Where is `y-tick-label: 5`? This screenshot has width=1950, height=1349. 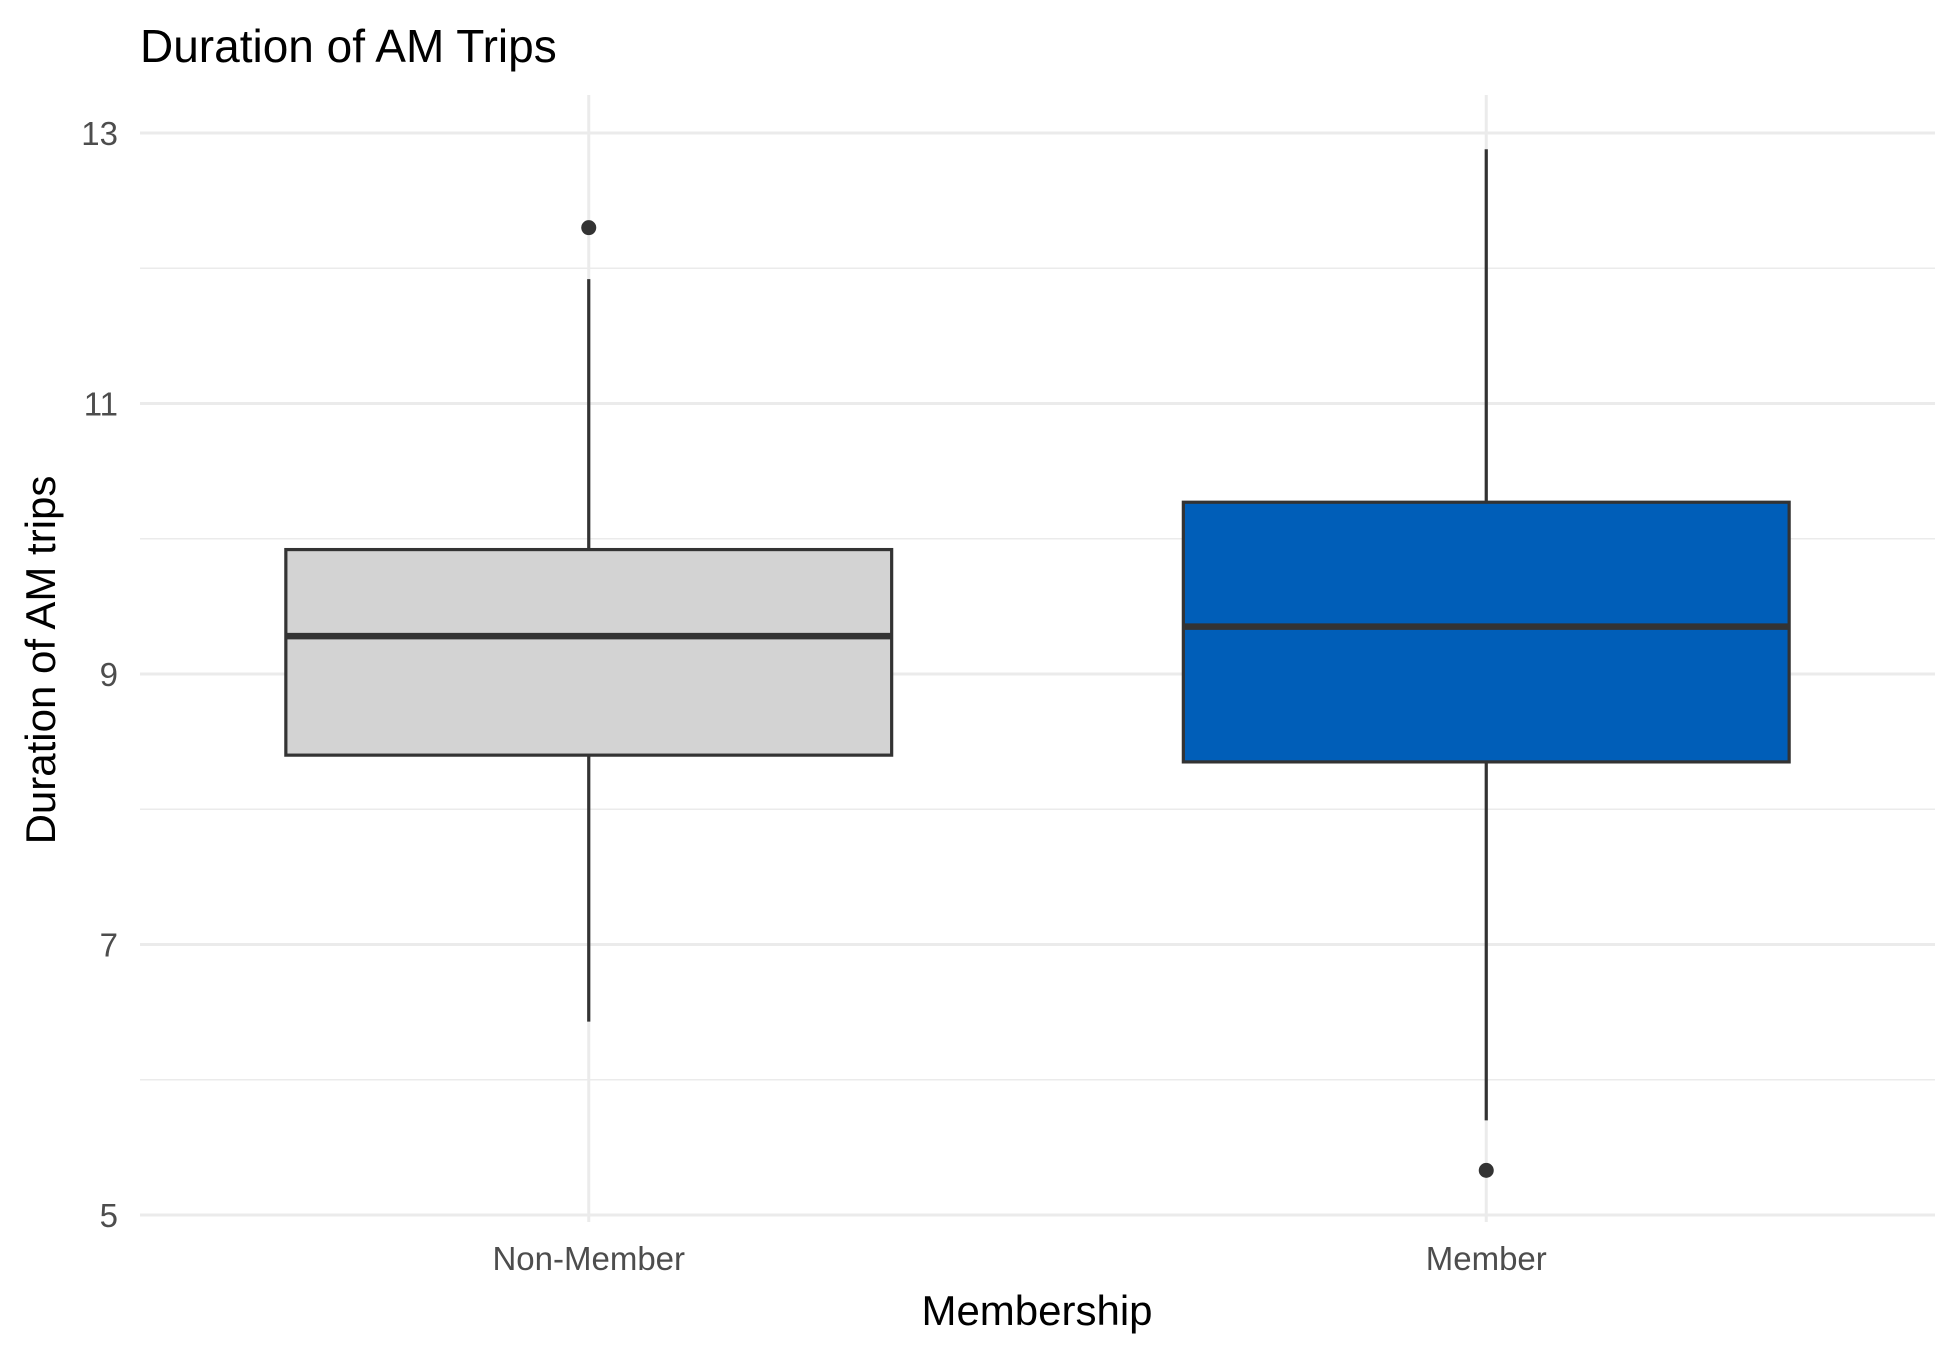
y-tick-label: 5 is located at coordinates (109, 1215).